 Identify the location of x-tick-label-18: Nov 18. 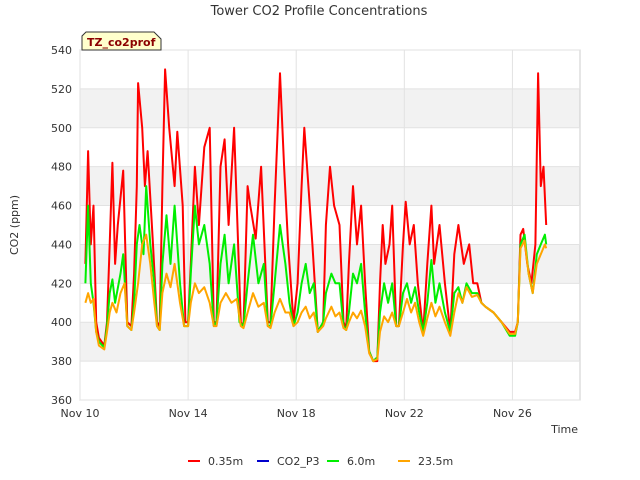
(296, 413).